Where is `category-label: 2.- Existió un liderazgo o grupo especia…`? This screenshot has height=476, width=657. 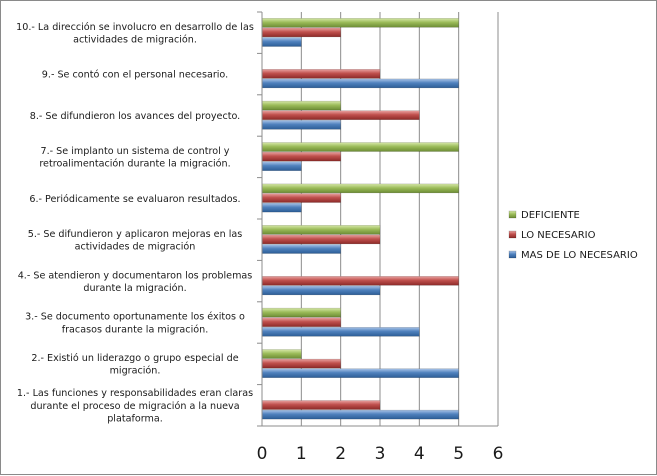 category-label: 2.- Existió un liderazgo o grupo especia… is located at coordinates (134, 364).